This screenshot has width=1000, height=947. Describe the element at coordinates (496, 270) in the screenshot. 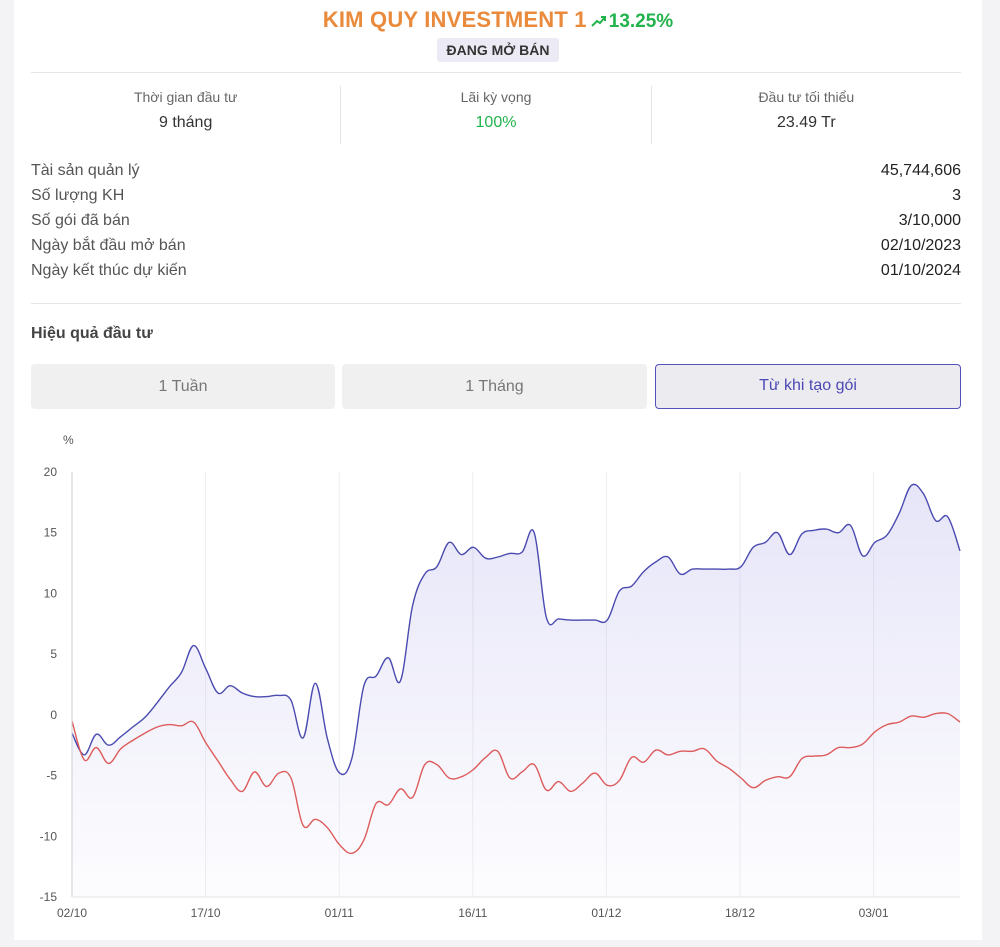

I see `info-row-end-date: Ngày kết thúc dự kiến 01/10/2024` at that location.